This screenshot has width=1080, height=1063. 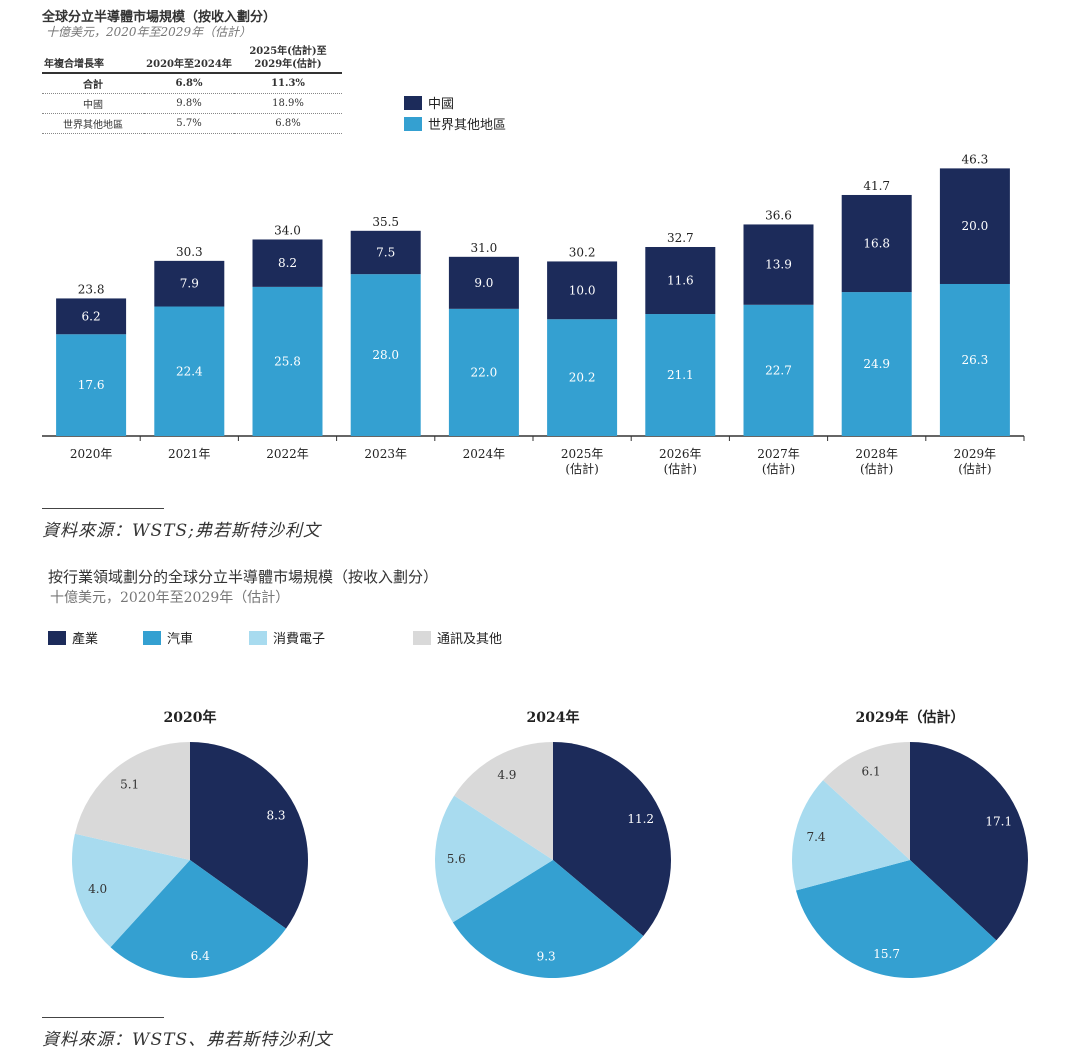 What do you see at coordinates (152, 637) in the screenshot?
I see `legend-swatch-automotive` at bounding box center [152, 637].